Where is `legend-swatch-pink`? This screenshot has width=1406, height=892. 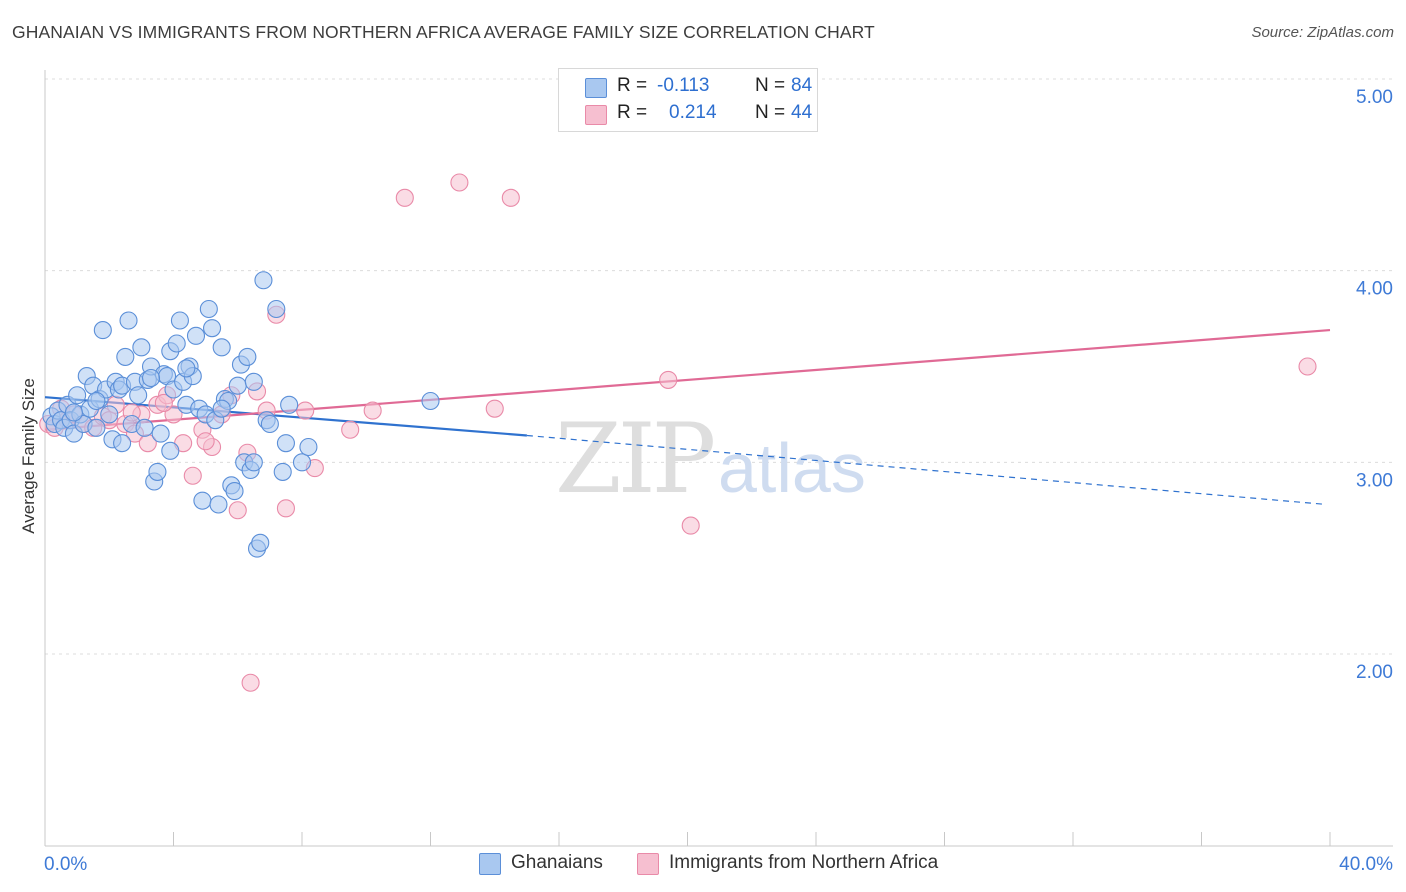 legend-swatch-pink is located at coordinates (648, 864).